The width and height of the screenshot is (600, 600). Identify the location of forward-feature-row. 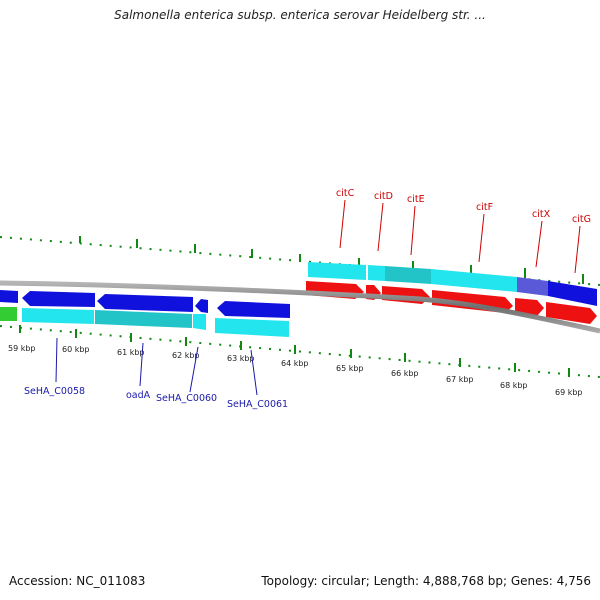
(452, 284).